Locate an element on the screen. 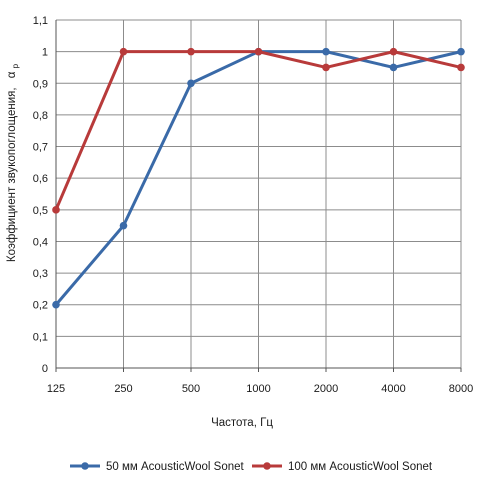 The width and height of the screenshot is (487, 487). x-tick-label: 500 is located at coordinates (191, 389).